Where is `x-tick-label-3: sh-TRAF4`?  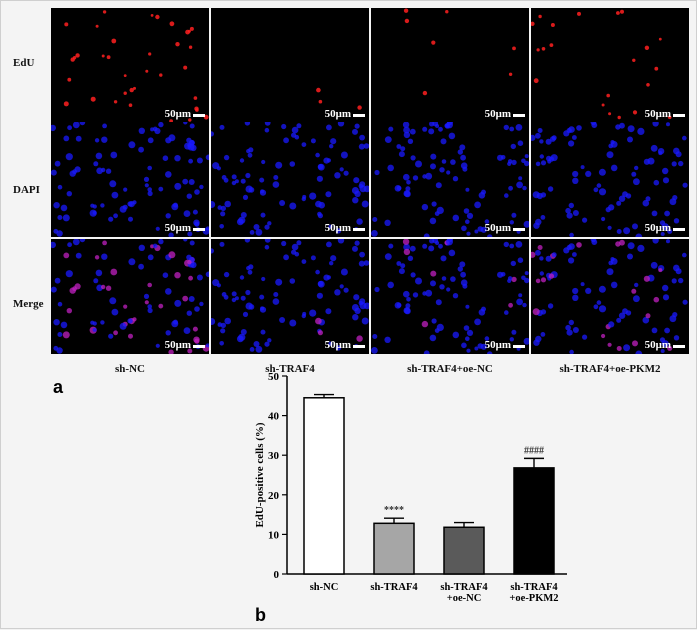
x-tick-label-3: sh-TRAF4 is located at coordinates (464, 587).